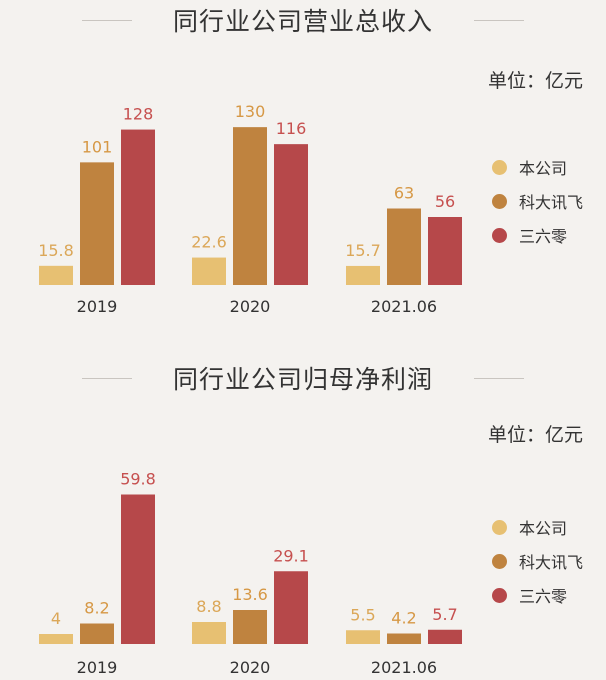 The height and width of the screenshot is (680, 606). I want to click on data-label: 130, so click(250, 111).